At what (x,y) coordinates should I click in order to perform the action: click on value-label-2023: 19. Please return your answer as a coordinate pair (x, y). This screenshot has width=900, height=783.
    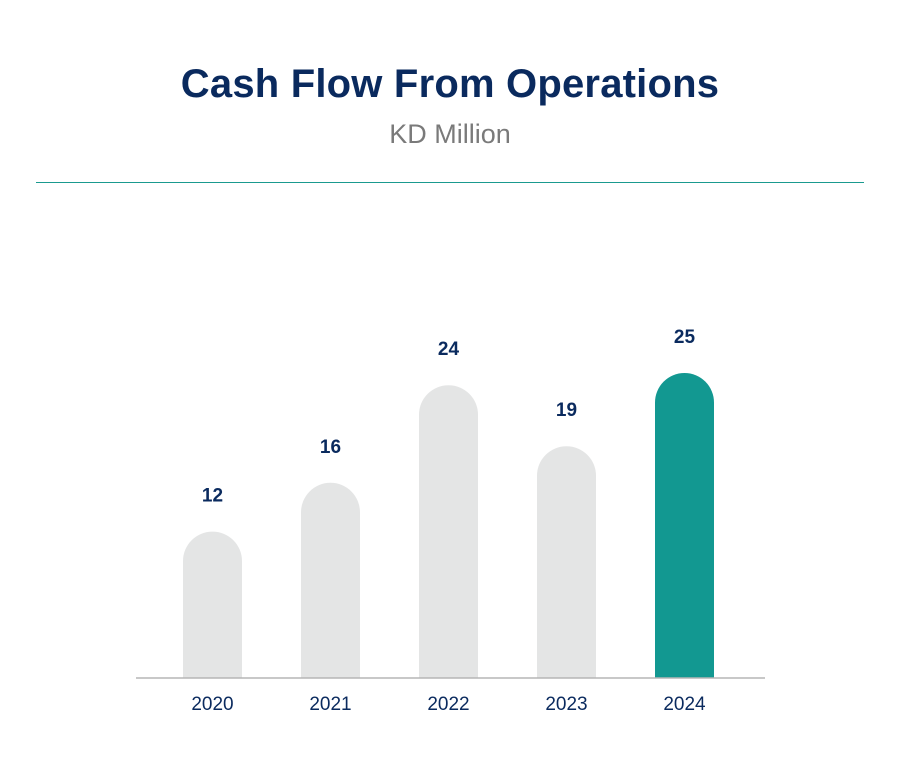
    Looking at the image, I should click on (566, 410).